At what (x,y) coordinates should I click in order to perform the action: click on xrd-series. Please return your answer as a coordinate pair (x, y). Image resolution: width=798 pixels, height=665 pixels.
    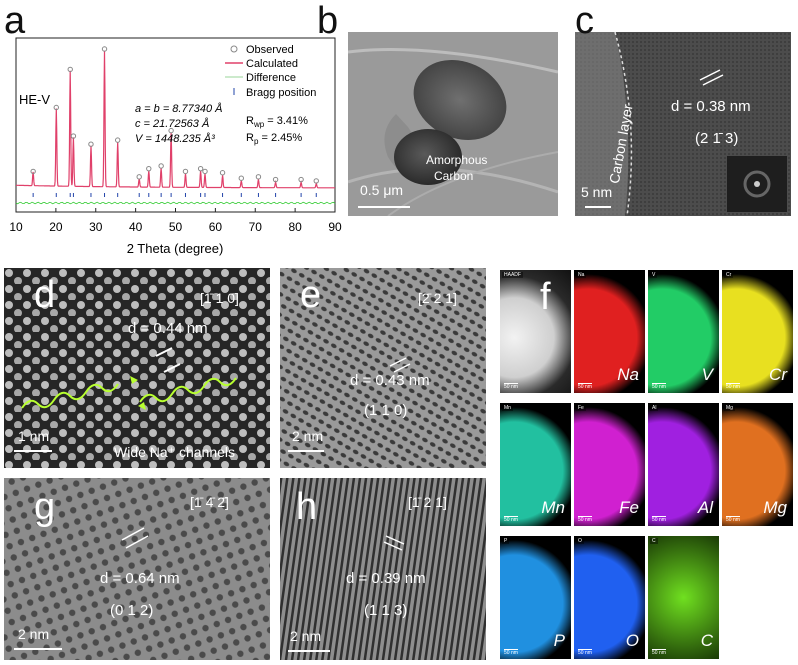
    Looking at the image, I should click on (175, 125).